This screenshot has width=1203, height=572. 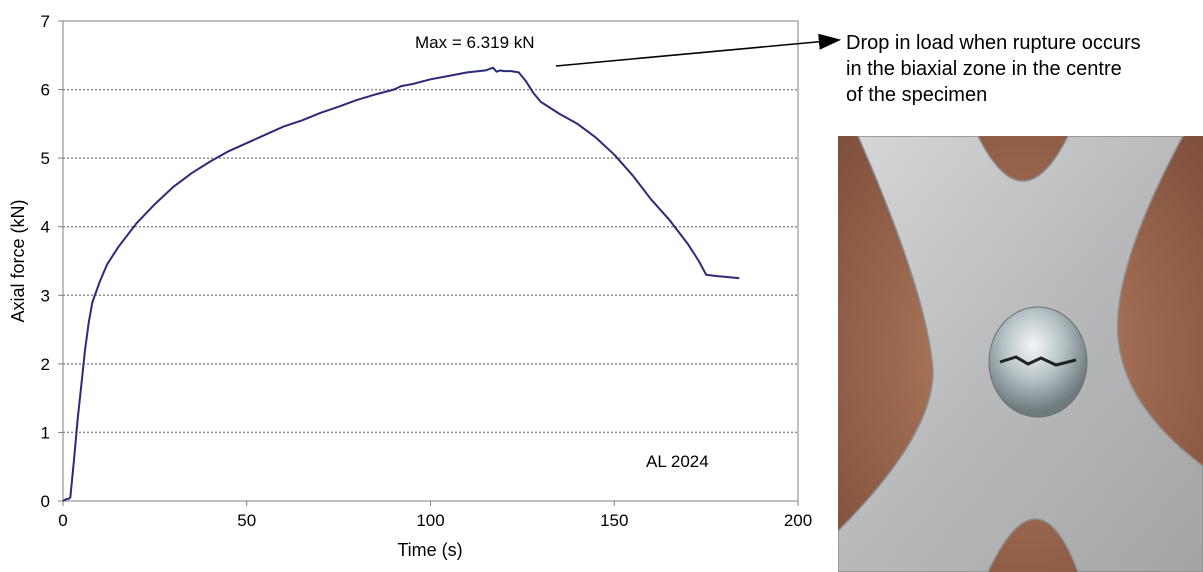 What do you see at coordinates (475, 42) in the screenshot?
I see `max-annotation: Max = 6.319 kN` at bounding box center [475, 42].